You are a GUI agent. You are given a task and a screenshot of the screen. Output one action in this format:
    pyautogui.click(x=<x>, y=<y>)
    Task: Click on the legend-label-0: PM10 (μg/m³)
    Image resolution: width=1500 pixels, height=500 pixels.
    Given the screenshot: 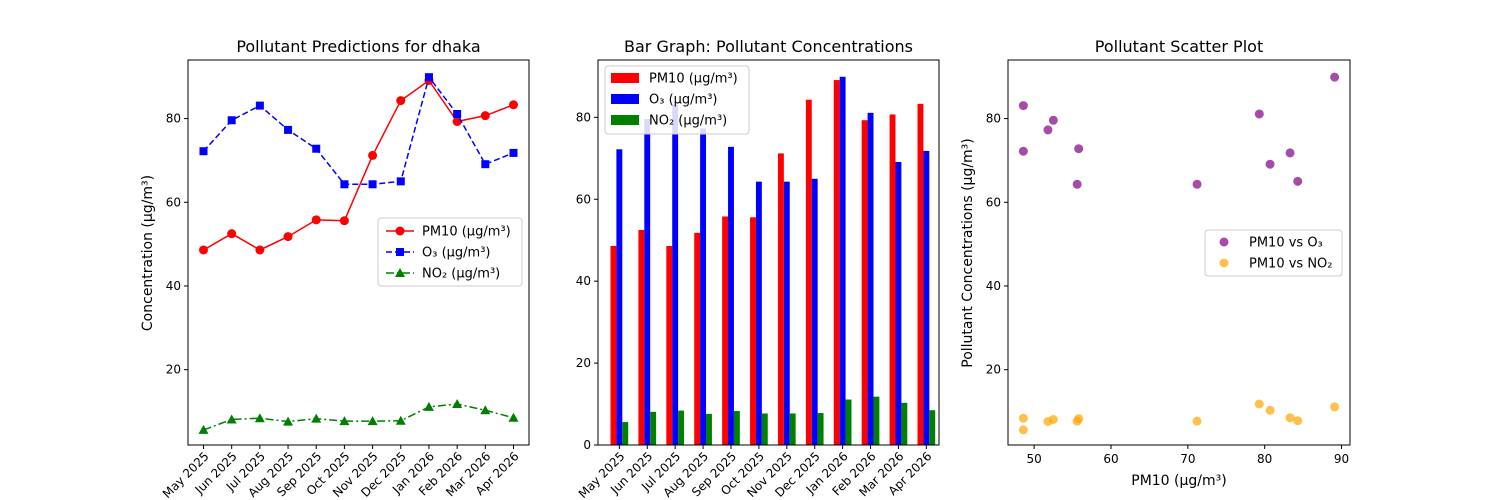 What is the action you would take?
    pyautogui.click(x=693, y=79)
    